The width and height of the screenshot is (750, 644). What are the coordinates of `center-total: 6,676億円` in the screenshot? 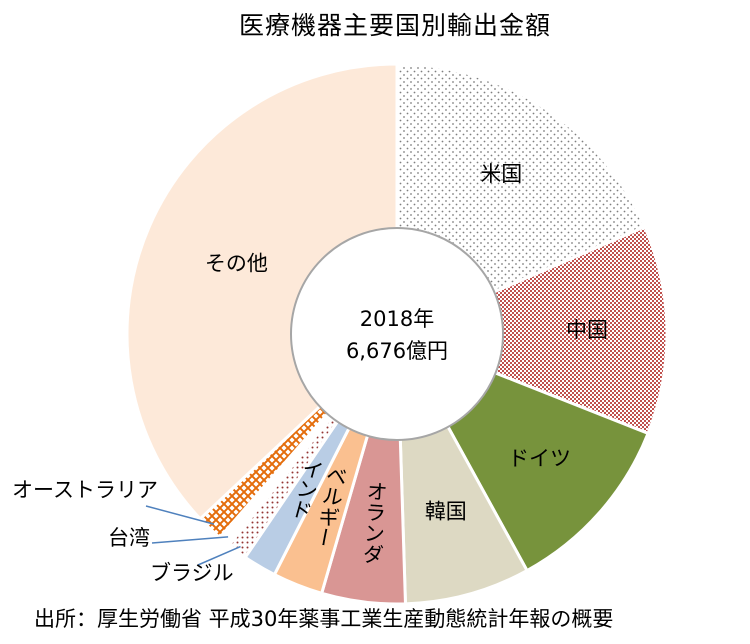 It's located at (397, 351).